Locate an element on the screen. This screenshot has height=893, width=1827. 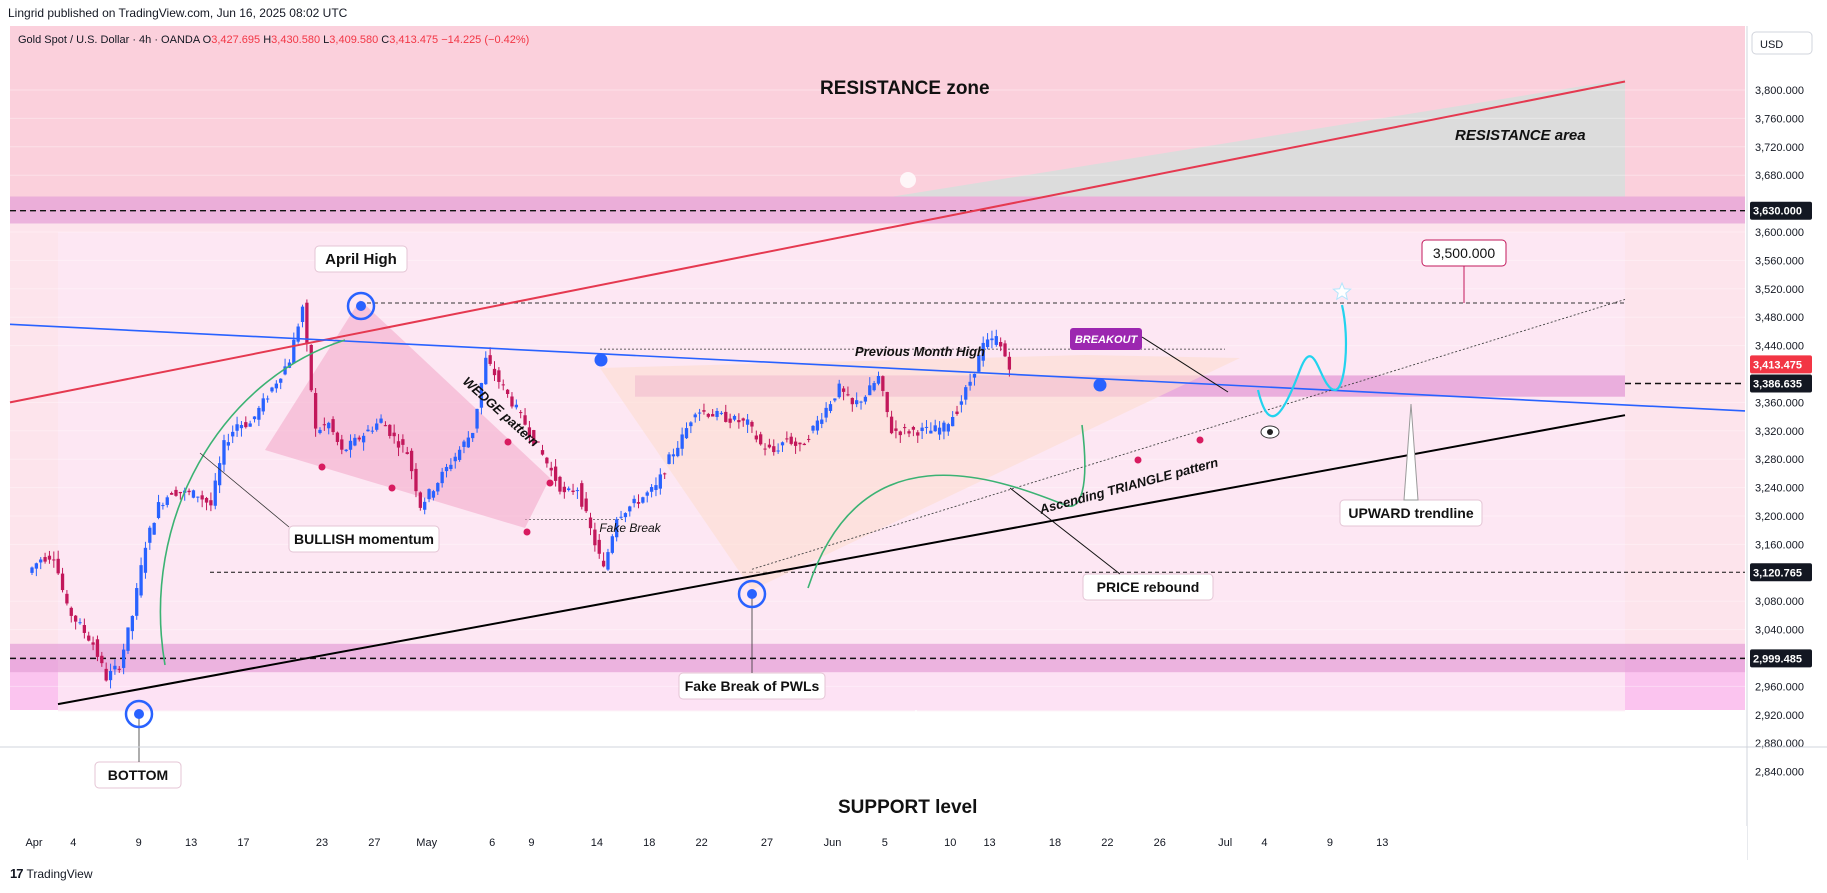
price-tick-label: 2,960.000 is located at coordinates (1779, 687).